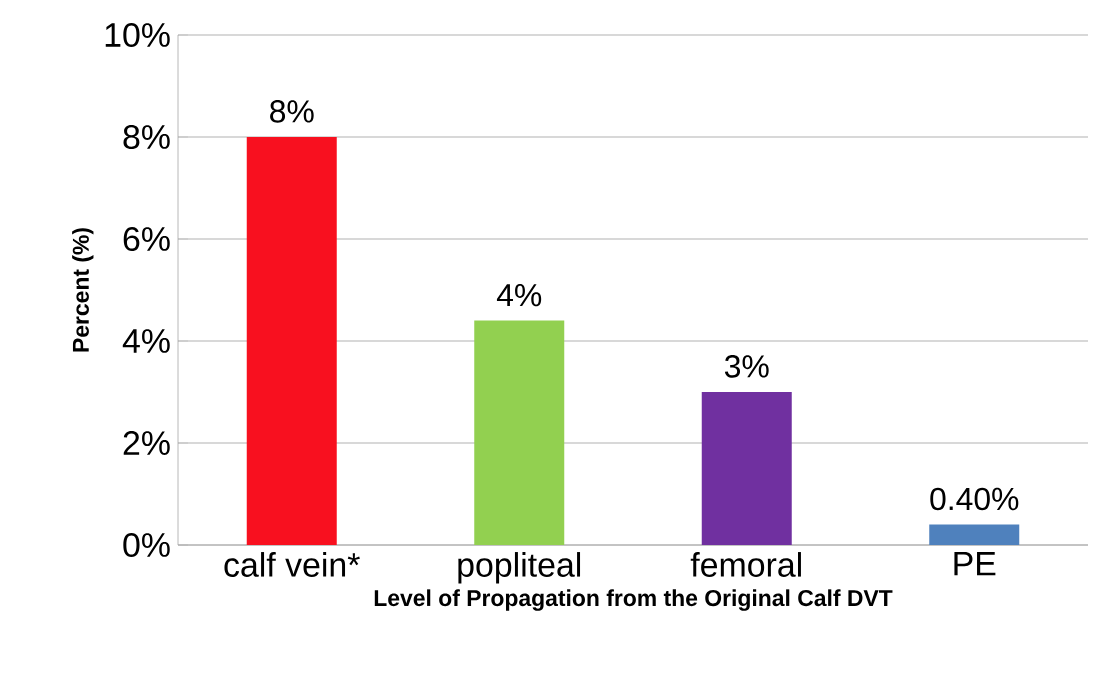 The width and height of the screenshot is (1120, 674). I want to click on y-axis-title: Percent (%), so click(83, 290).